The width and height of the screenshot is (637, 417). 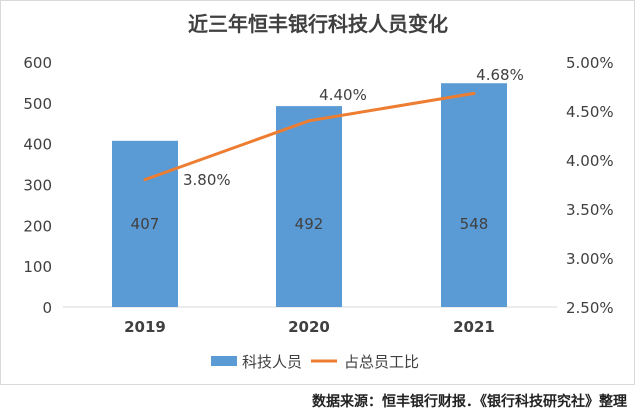 I want to click on line-point-2019, so click(x=145, y=180).